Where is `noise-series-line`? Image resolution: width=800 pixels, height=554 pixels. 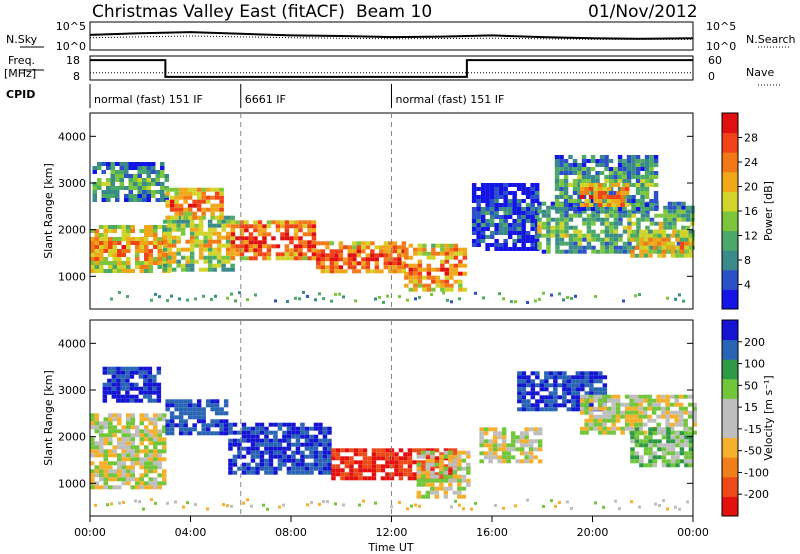 noise-series-line is located at coordinates (391, 35).